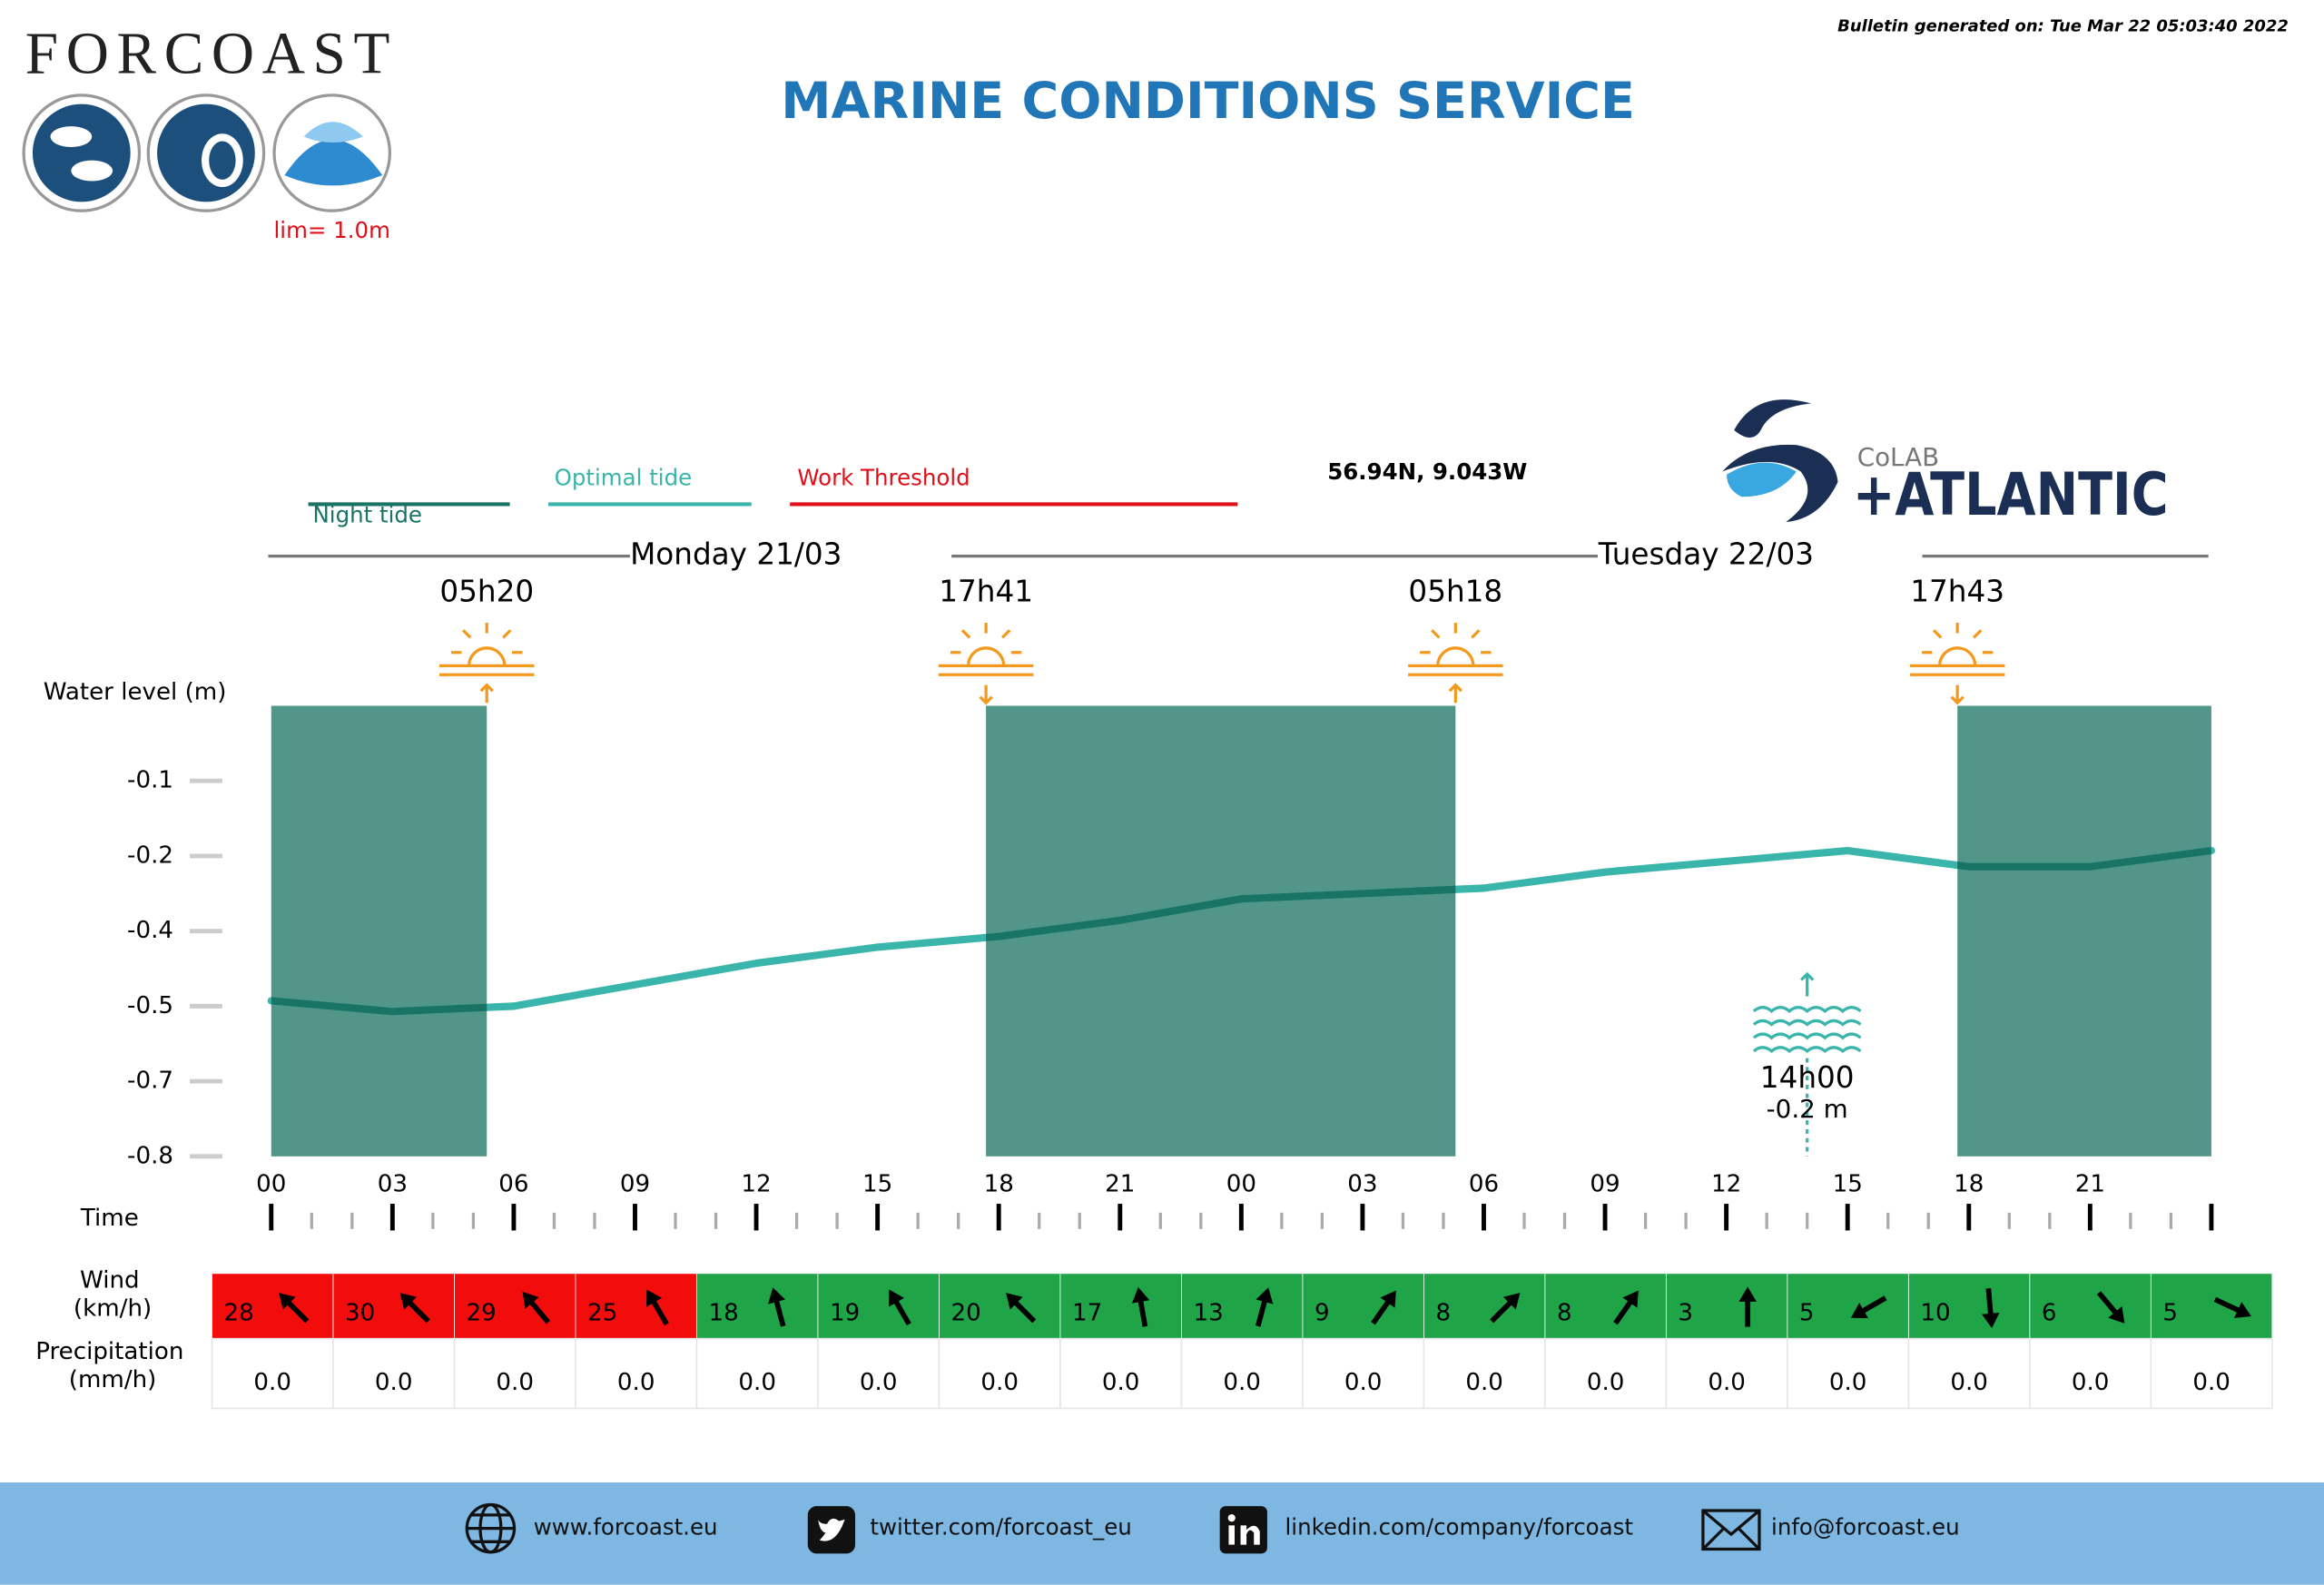 The width and height of the screenshot is (2324, 1585). I want to click on wind-speed: 30, so click(360, 1312).